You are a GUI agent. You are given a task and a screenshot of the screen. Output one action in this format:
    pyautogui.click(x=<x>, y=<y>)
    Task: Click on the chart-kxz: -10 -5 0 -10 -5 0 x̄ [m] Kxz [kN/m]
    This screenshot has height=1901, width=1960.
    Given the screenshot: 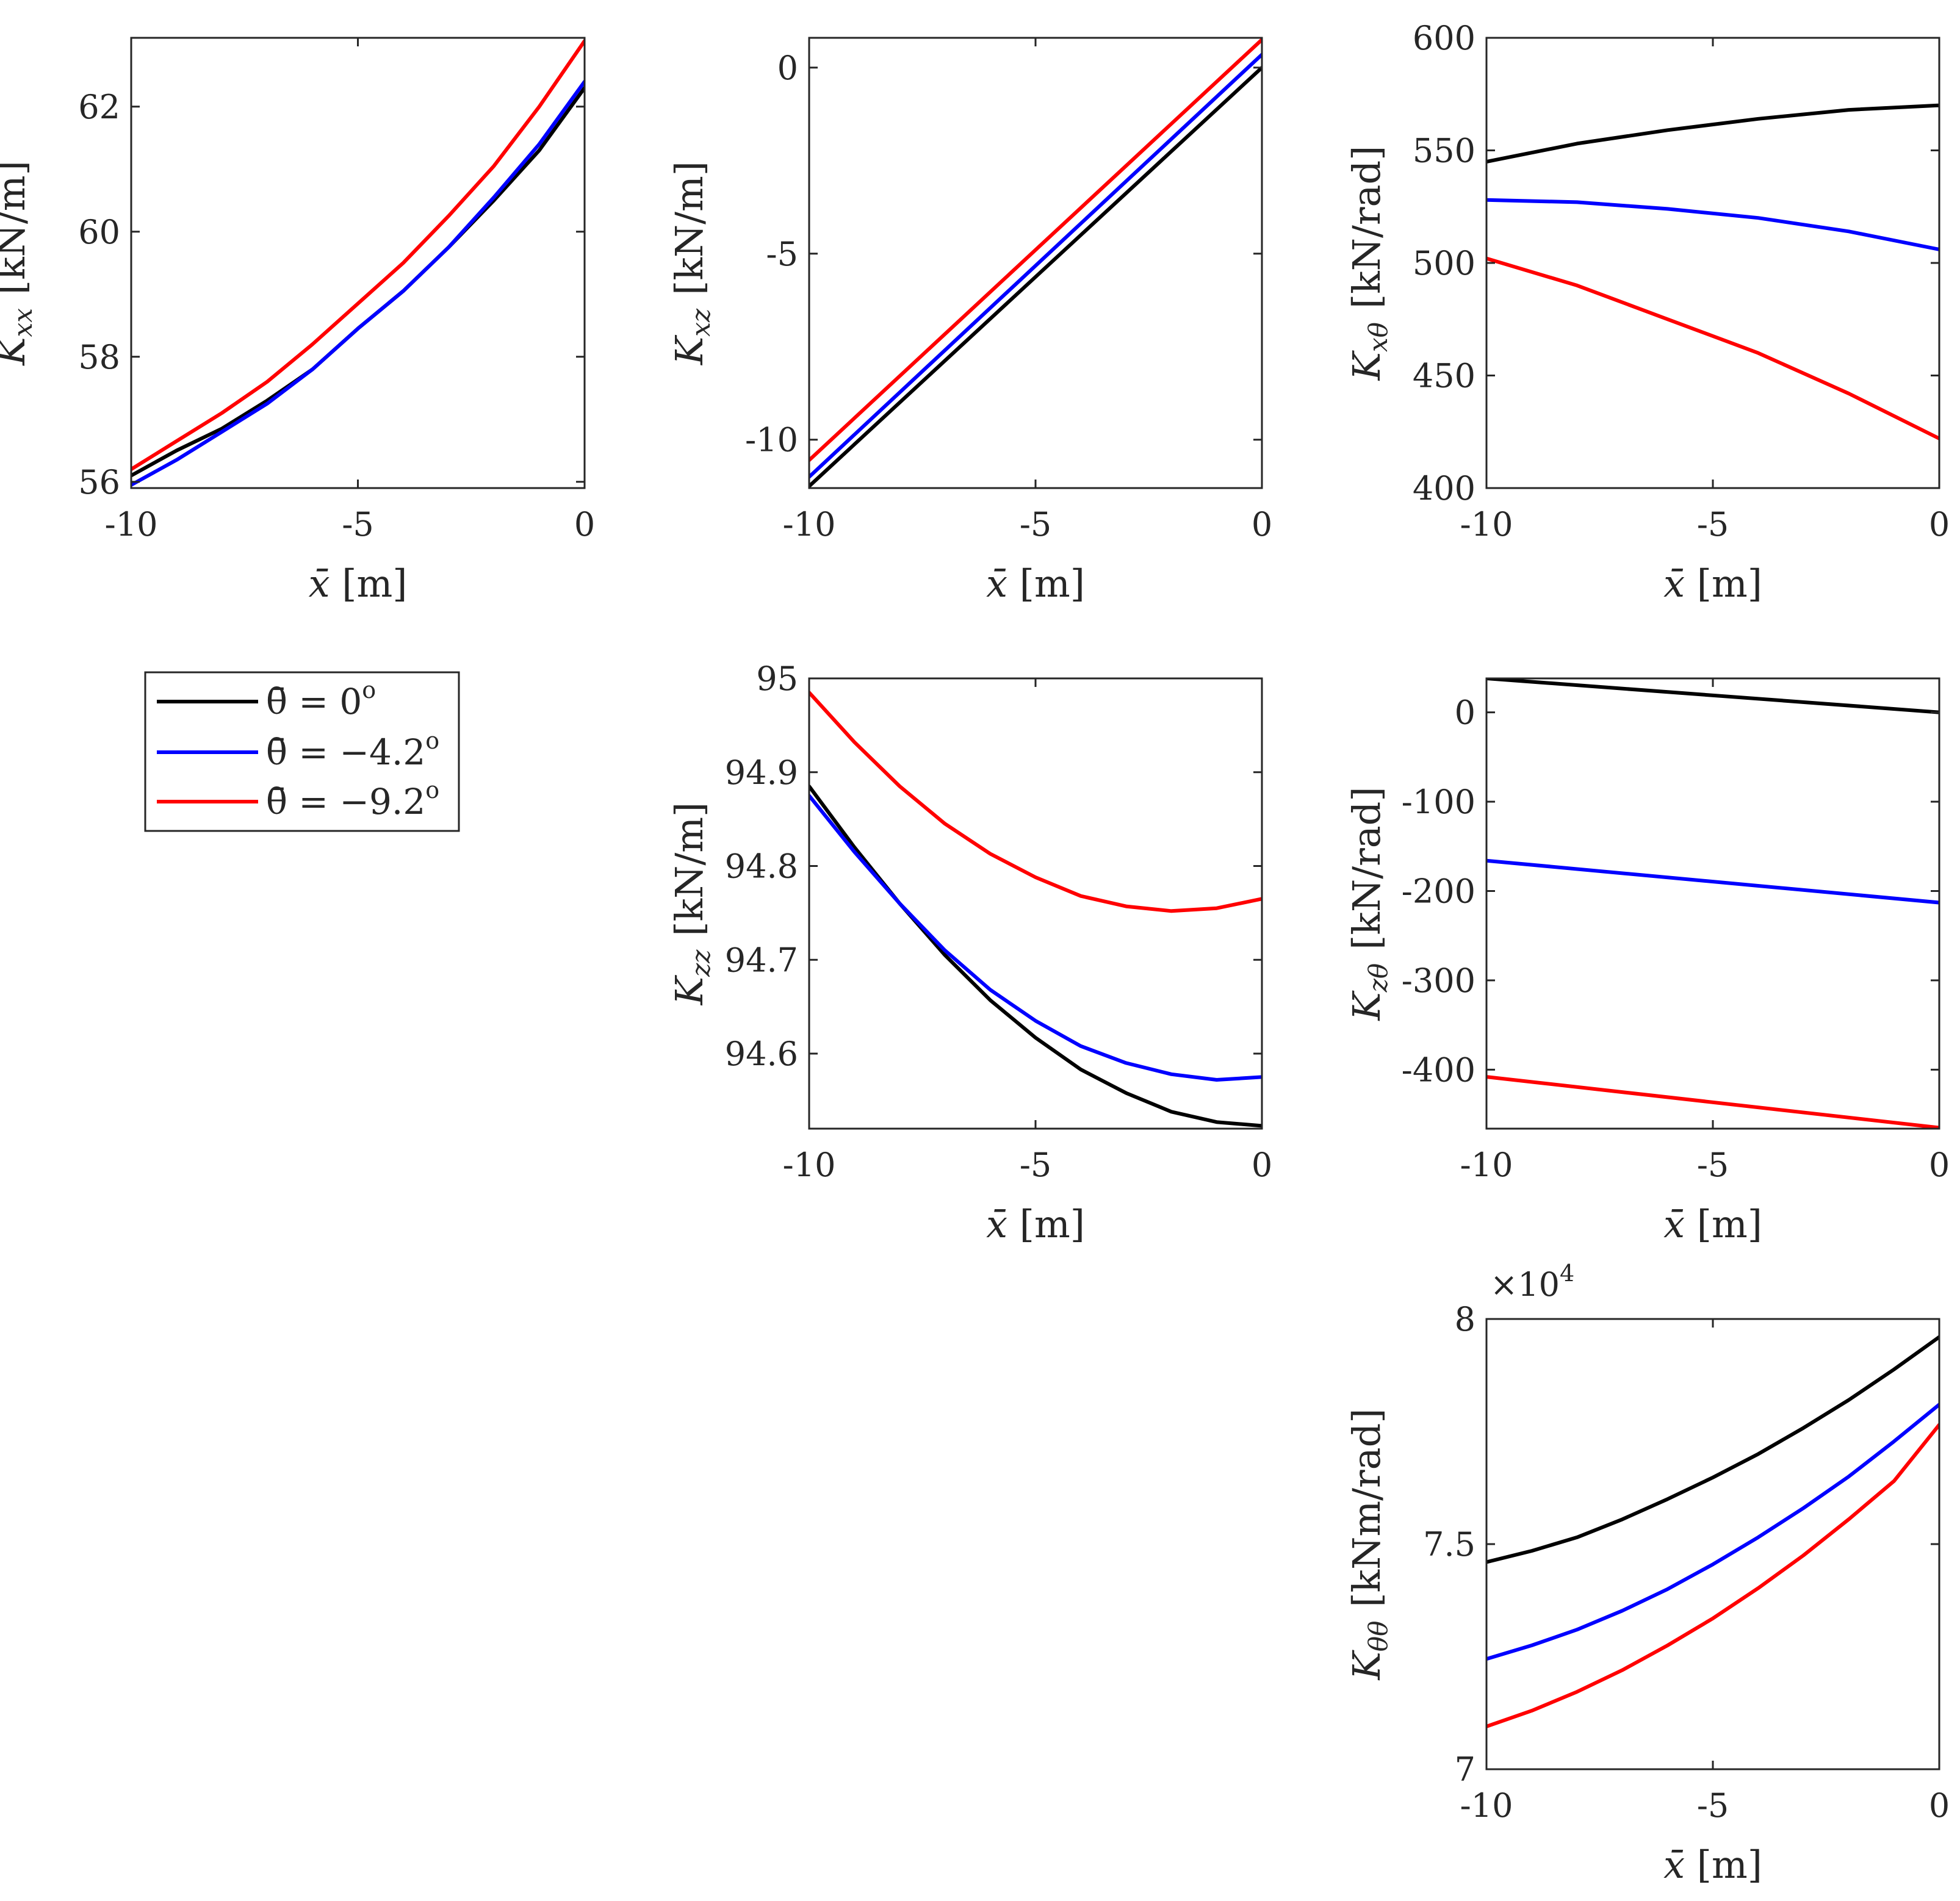 What is the action you would take?
    pyautogui.click(x=969, y=321)
    